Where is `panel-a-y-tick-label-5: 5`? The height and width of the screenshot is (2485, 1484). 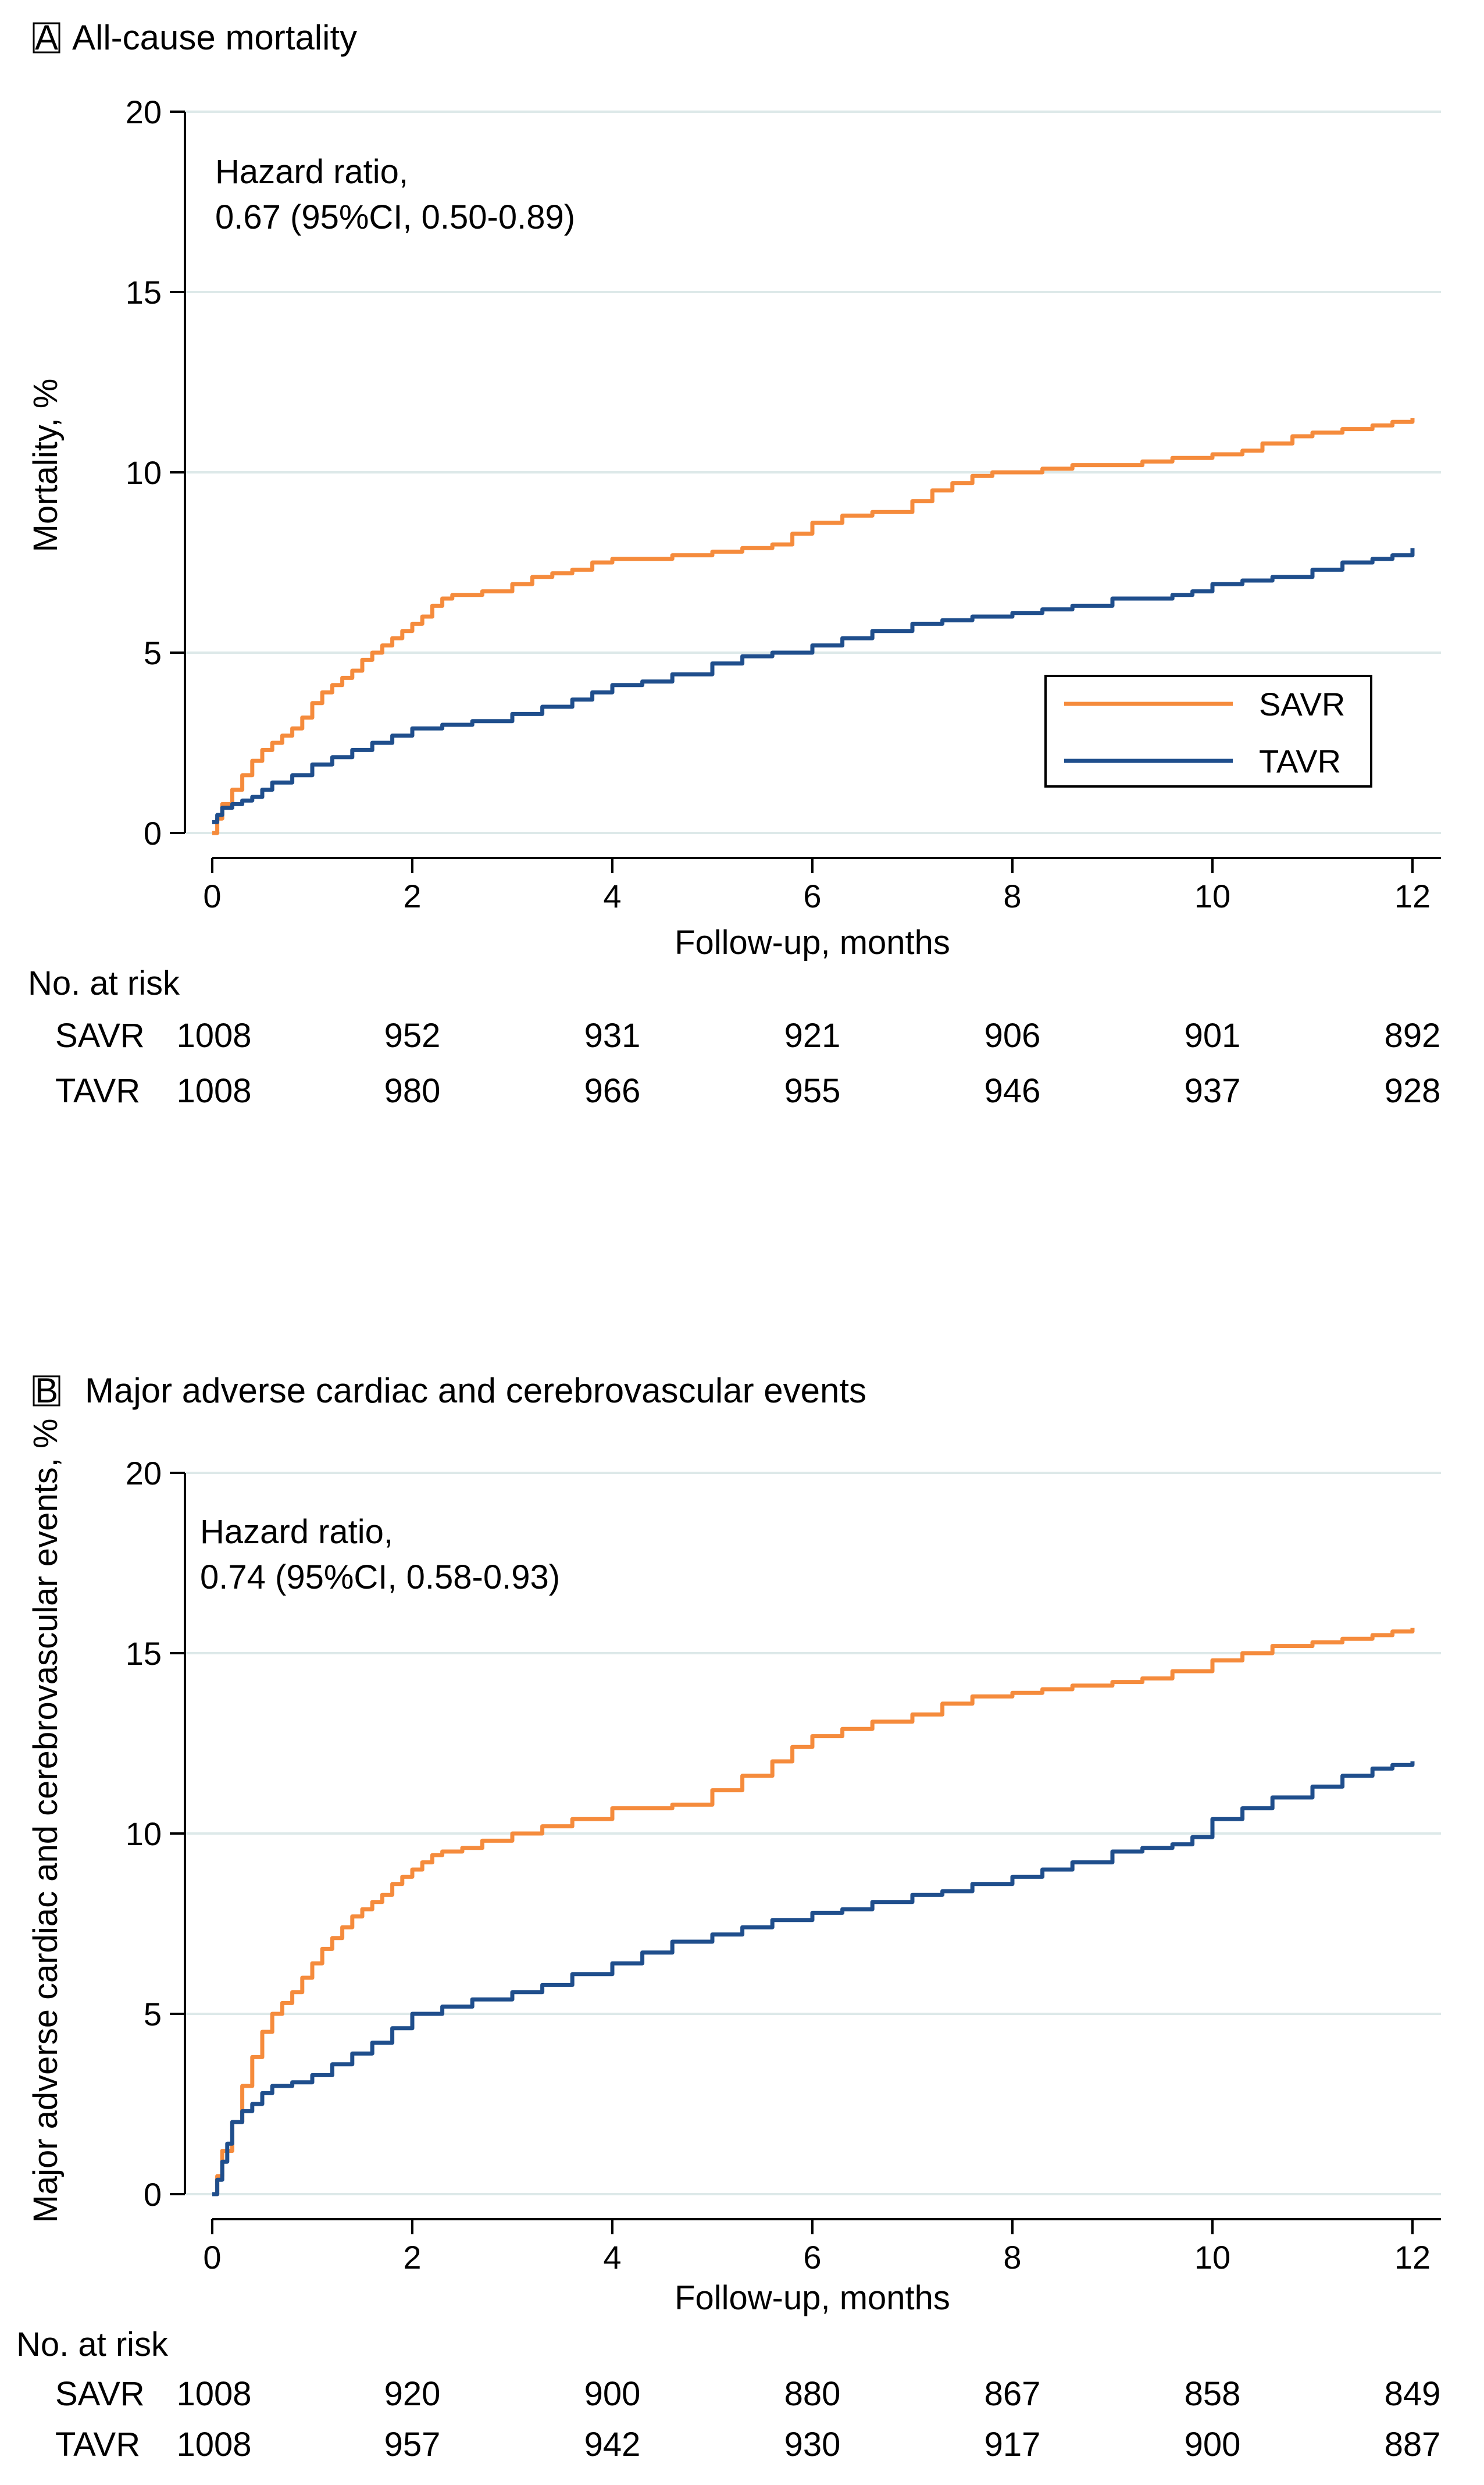
panel-a-y-tick-label-5: 5 is located at coordinates (153, 653).